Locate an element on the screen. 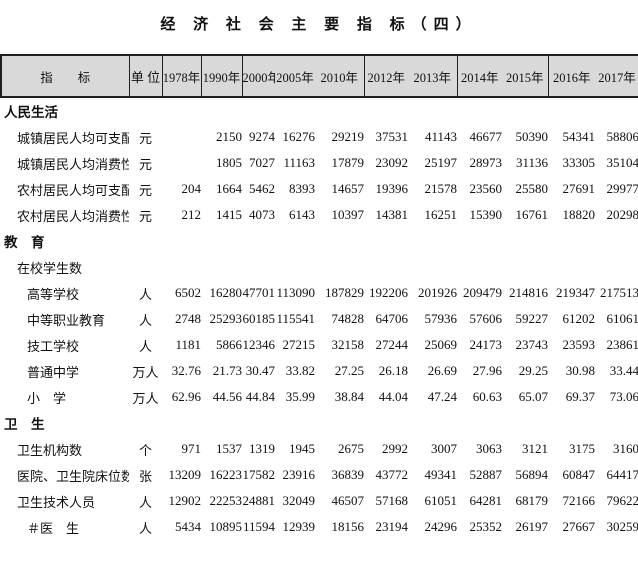  row-value: 32158 is located at coordinates (348, 344).